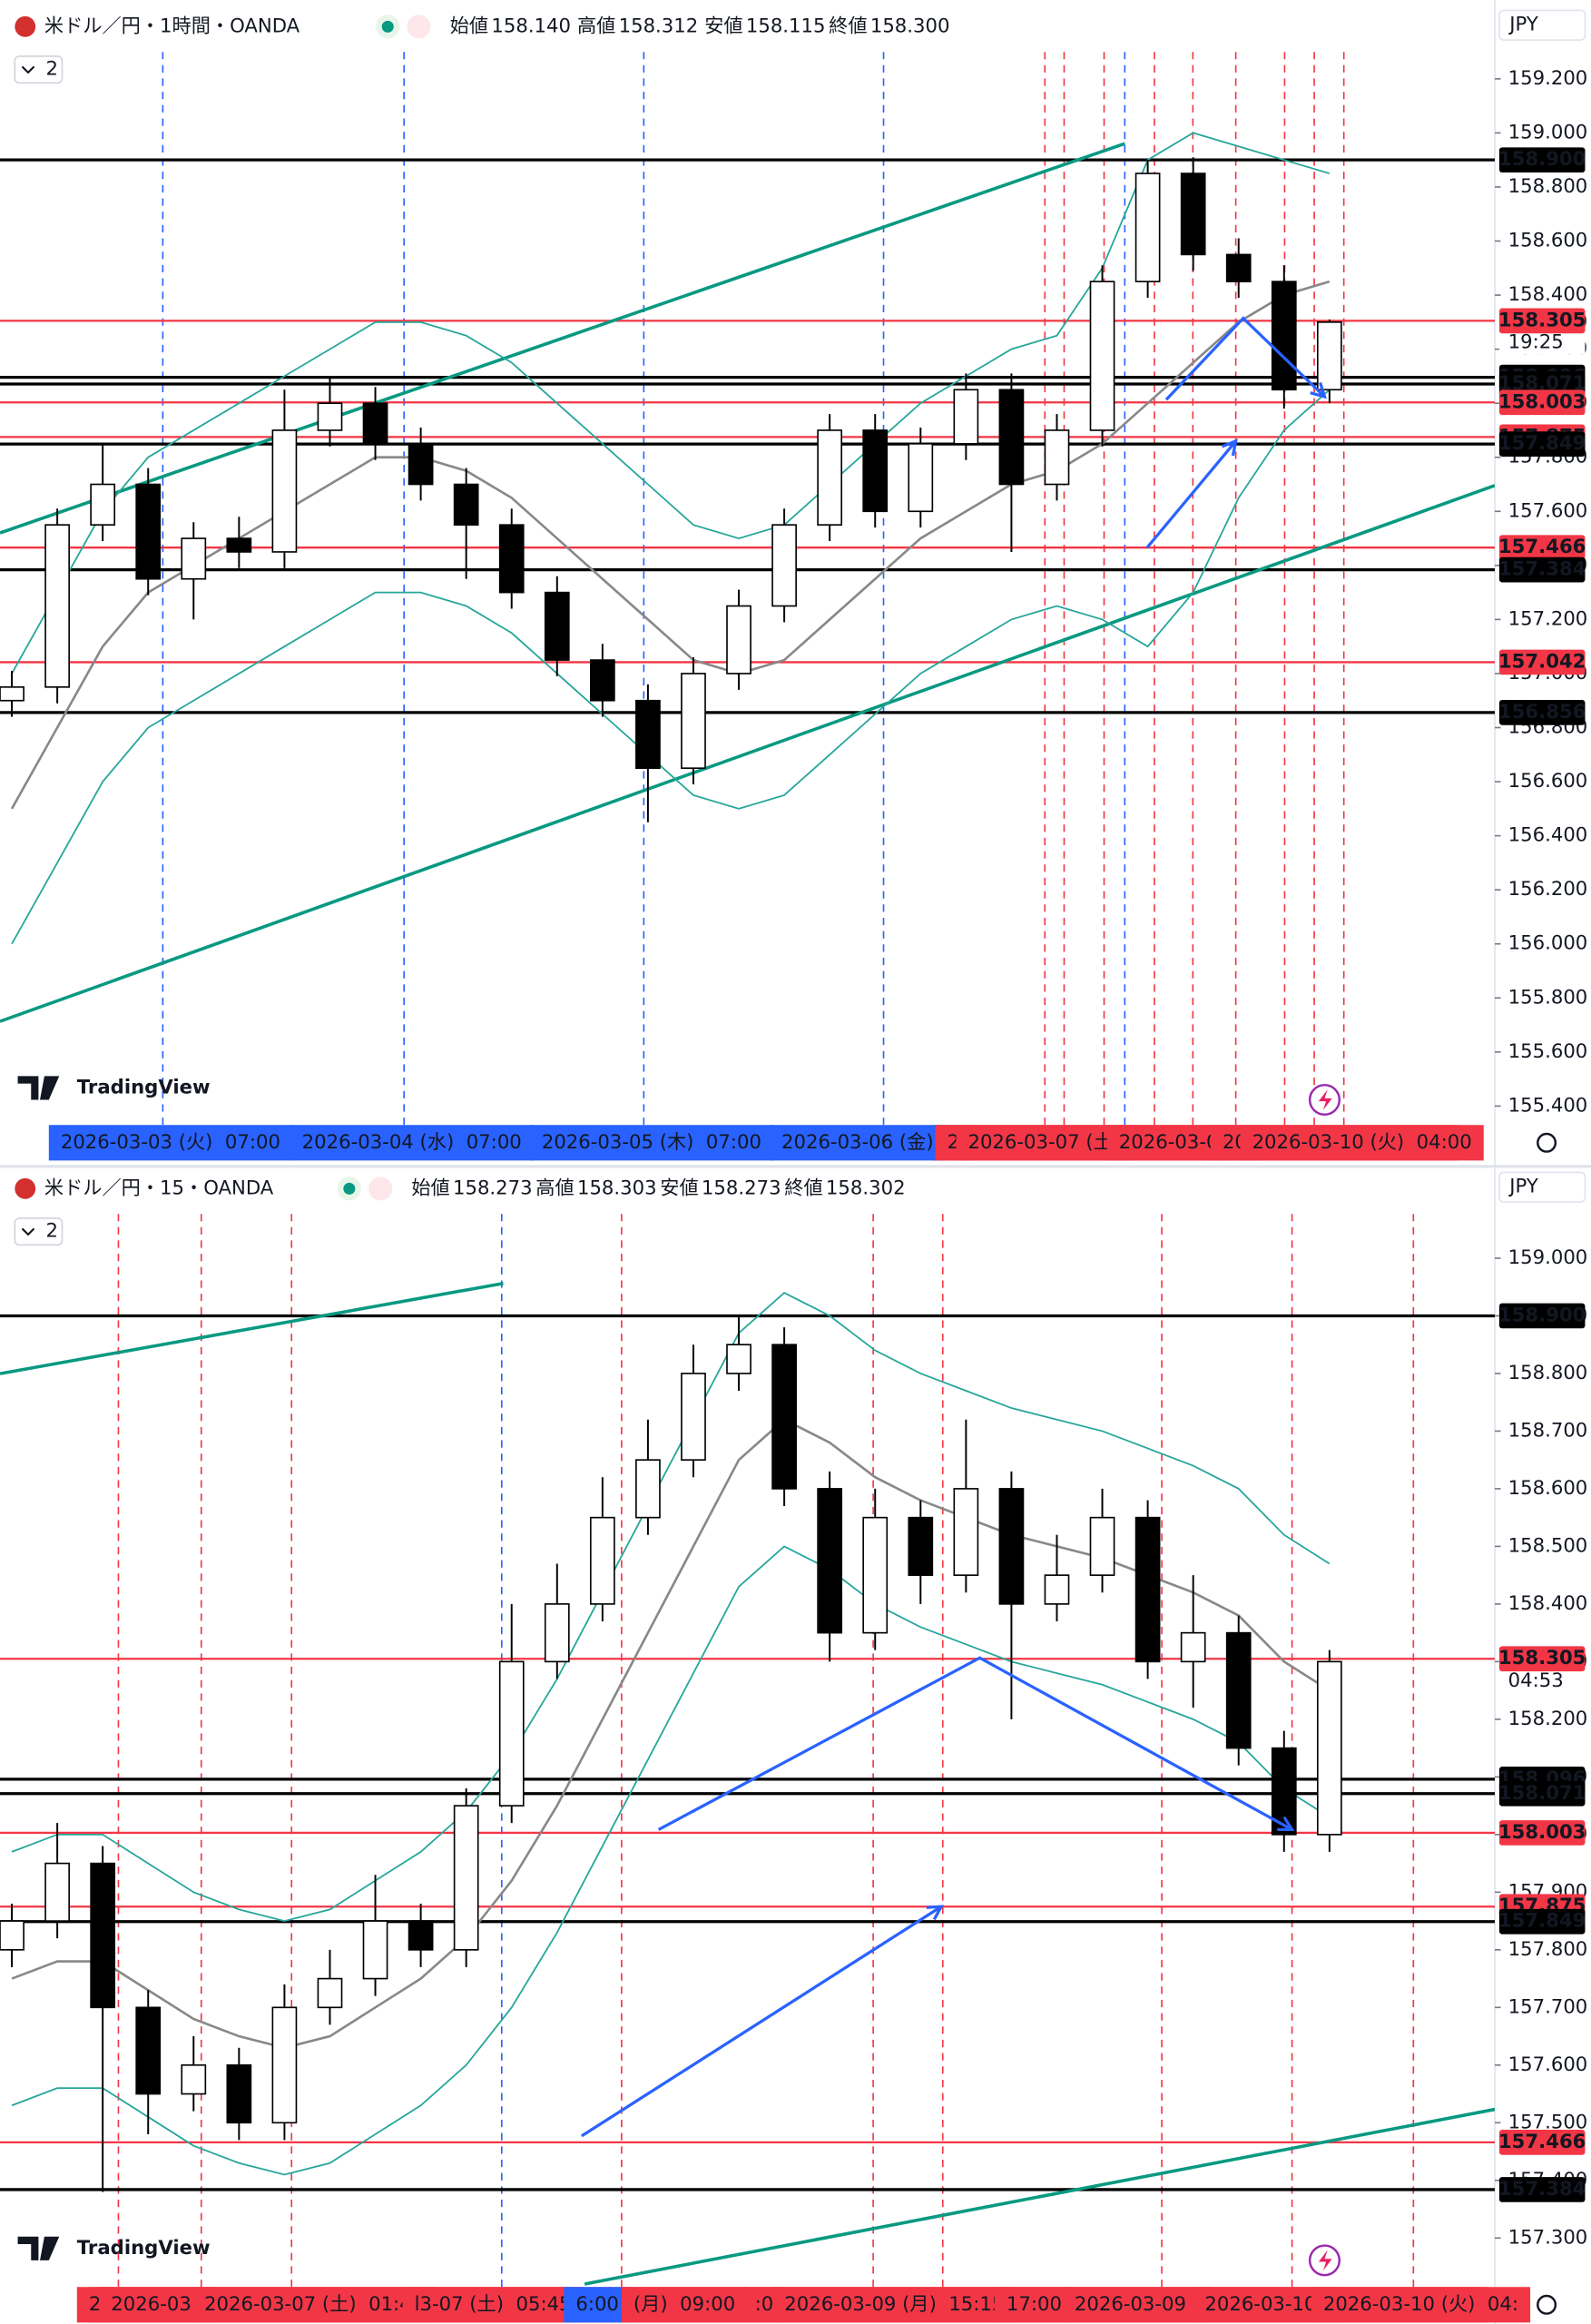  I want to click on time-label: 2026-03-03 (火) 07:00, so click(171, 1141).